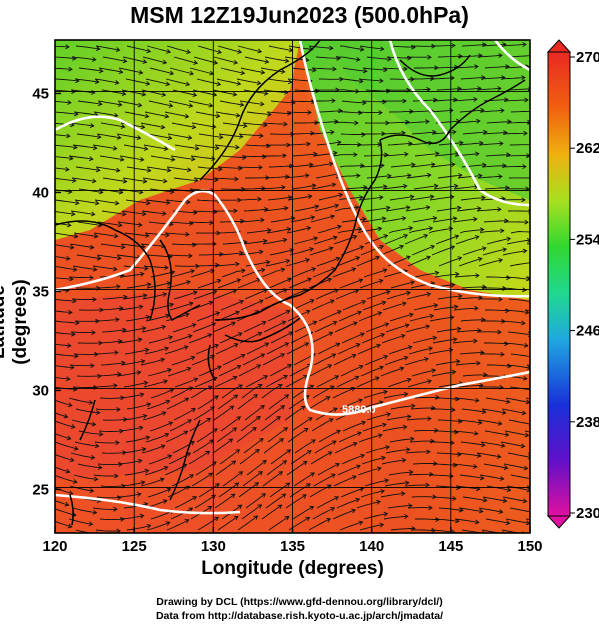 The width and height of the screenshot is (599, 625). Describe the element at coordinates (450, 546) in the screenshot. I see `x-tick-label: 145` at that location.